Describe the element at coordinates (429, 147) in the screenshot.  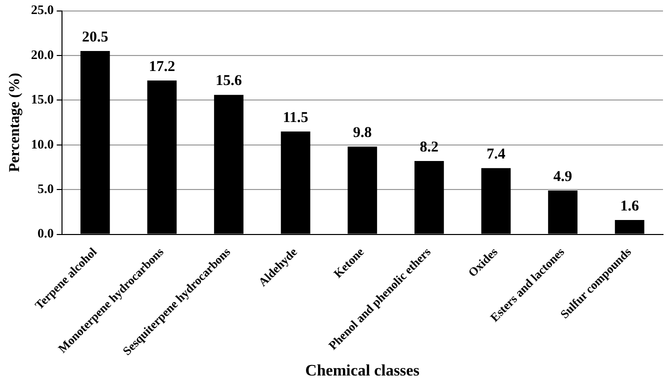
I see `data-label: 8.2` at that location.